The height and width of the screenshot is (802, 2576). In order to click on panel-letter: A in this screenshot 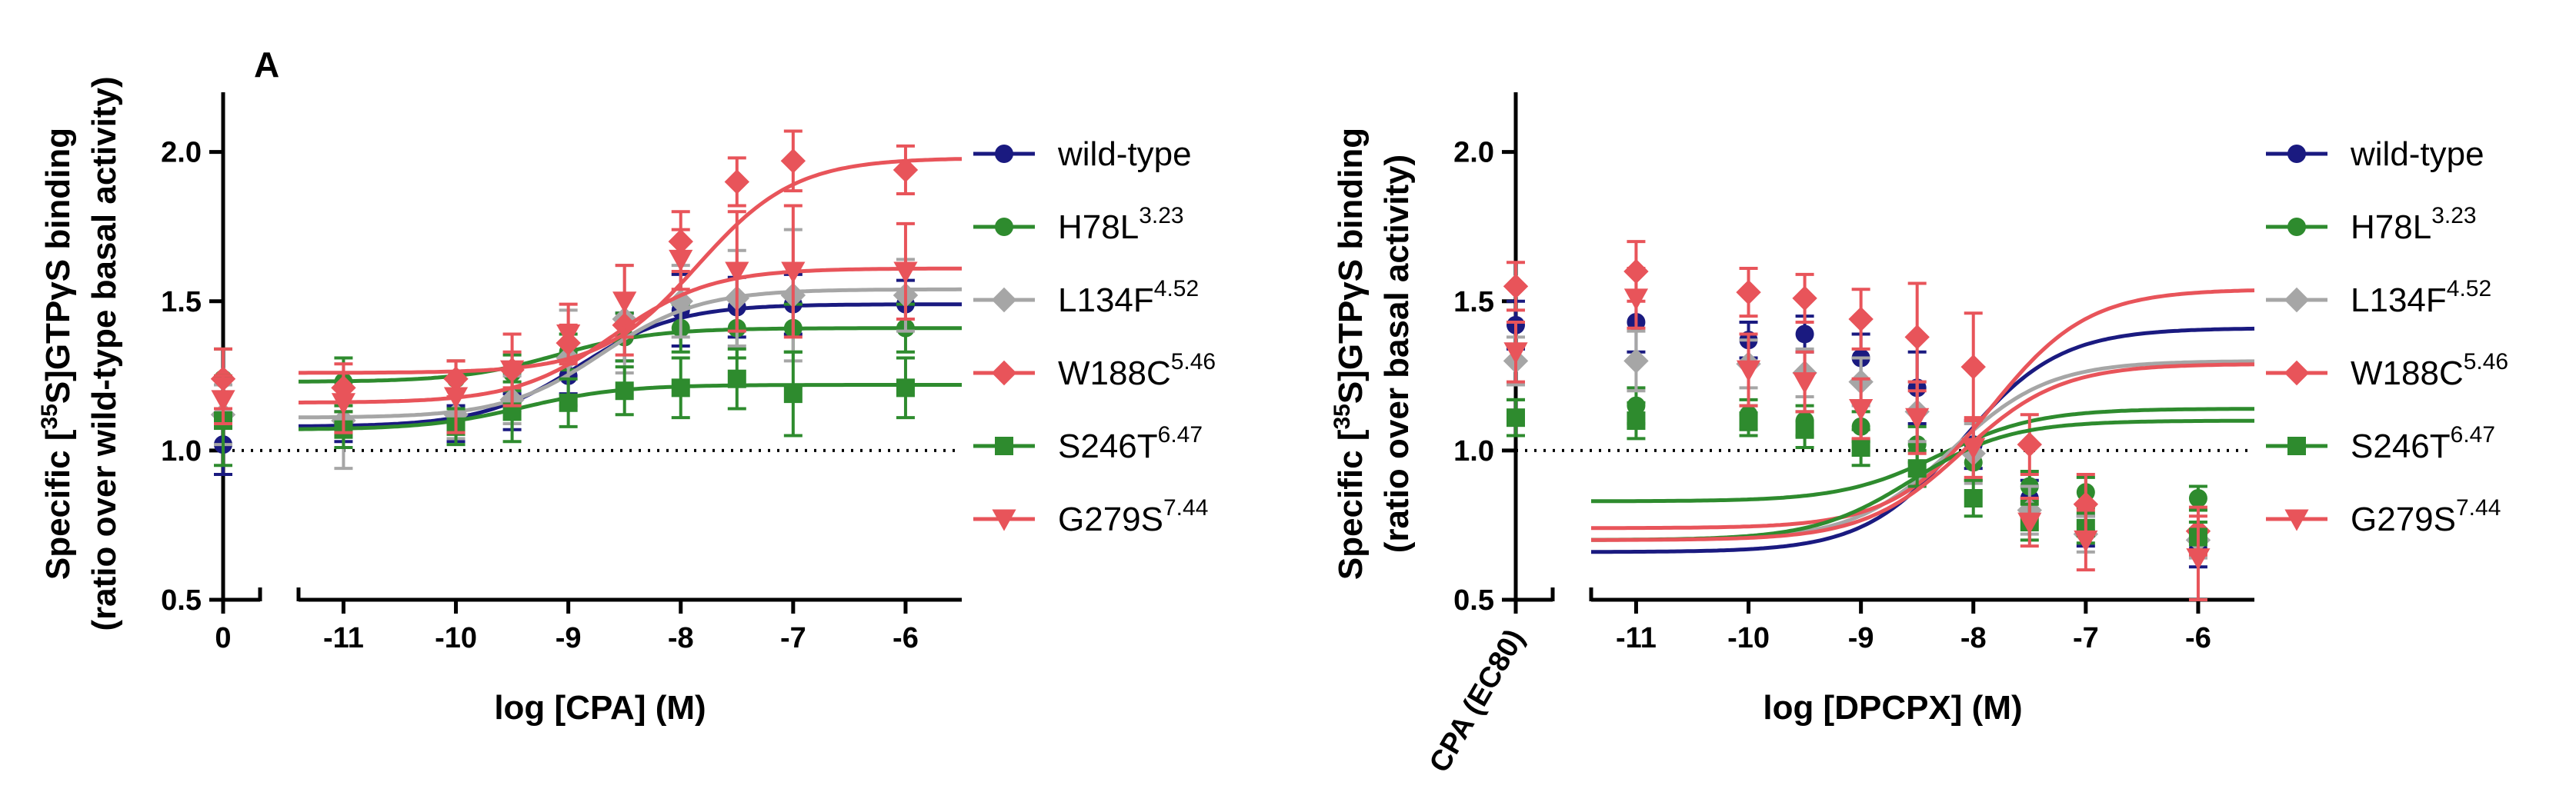, I will do `click(267, 65)`.